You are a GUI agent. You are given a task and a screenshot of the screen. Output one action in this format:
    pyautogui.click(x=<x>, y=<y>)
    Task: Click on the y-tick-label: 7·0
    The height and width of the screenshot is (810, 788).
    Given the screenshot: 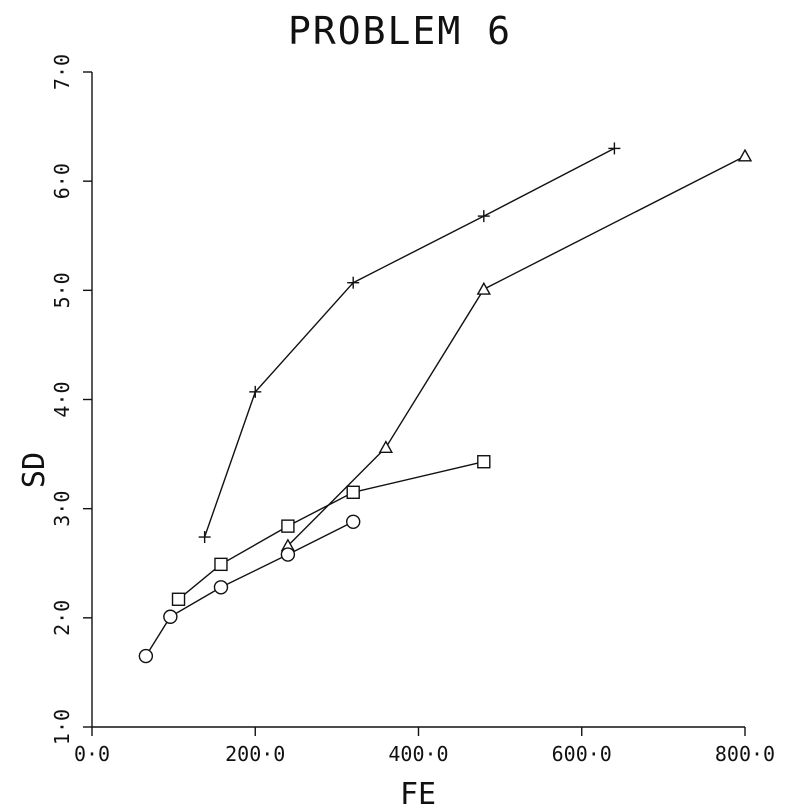 What is the action you would take?
    pyautogui.click(x=62, y=72)
    